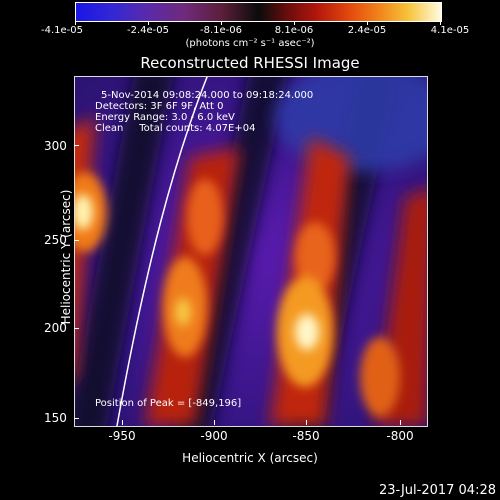  What do you see at coordinates (250, 43) in the screenshot?
I see `colorbar-unit: (photons cm⁻² s⁻¹ asec⁻²)` at bounding box center [250, 43].